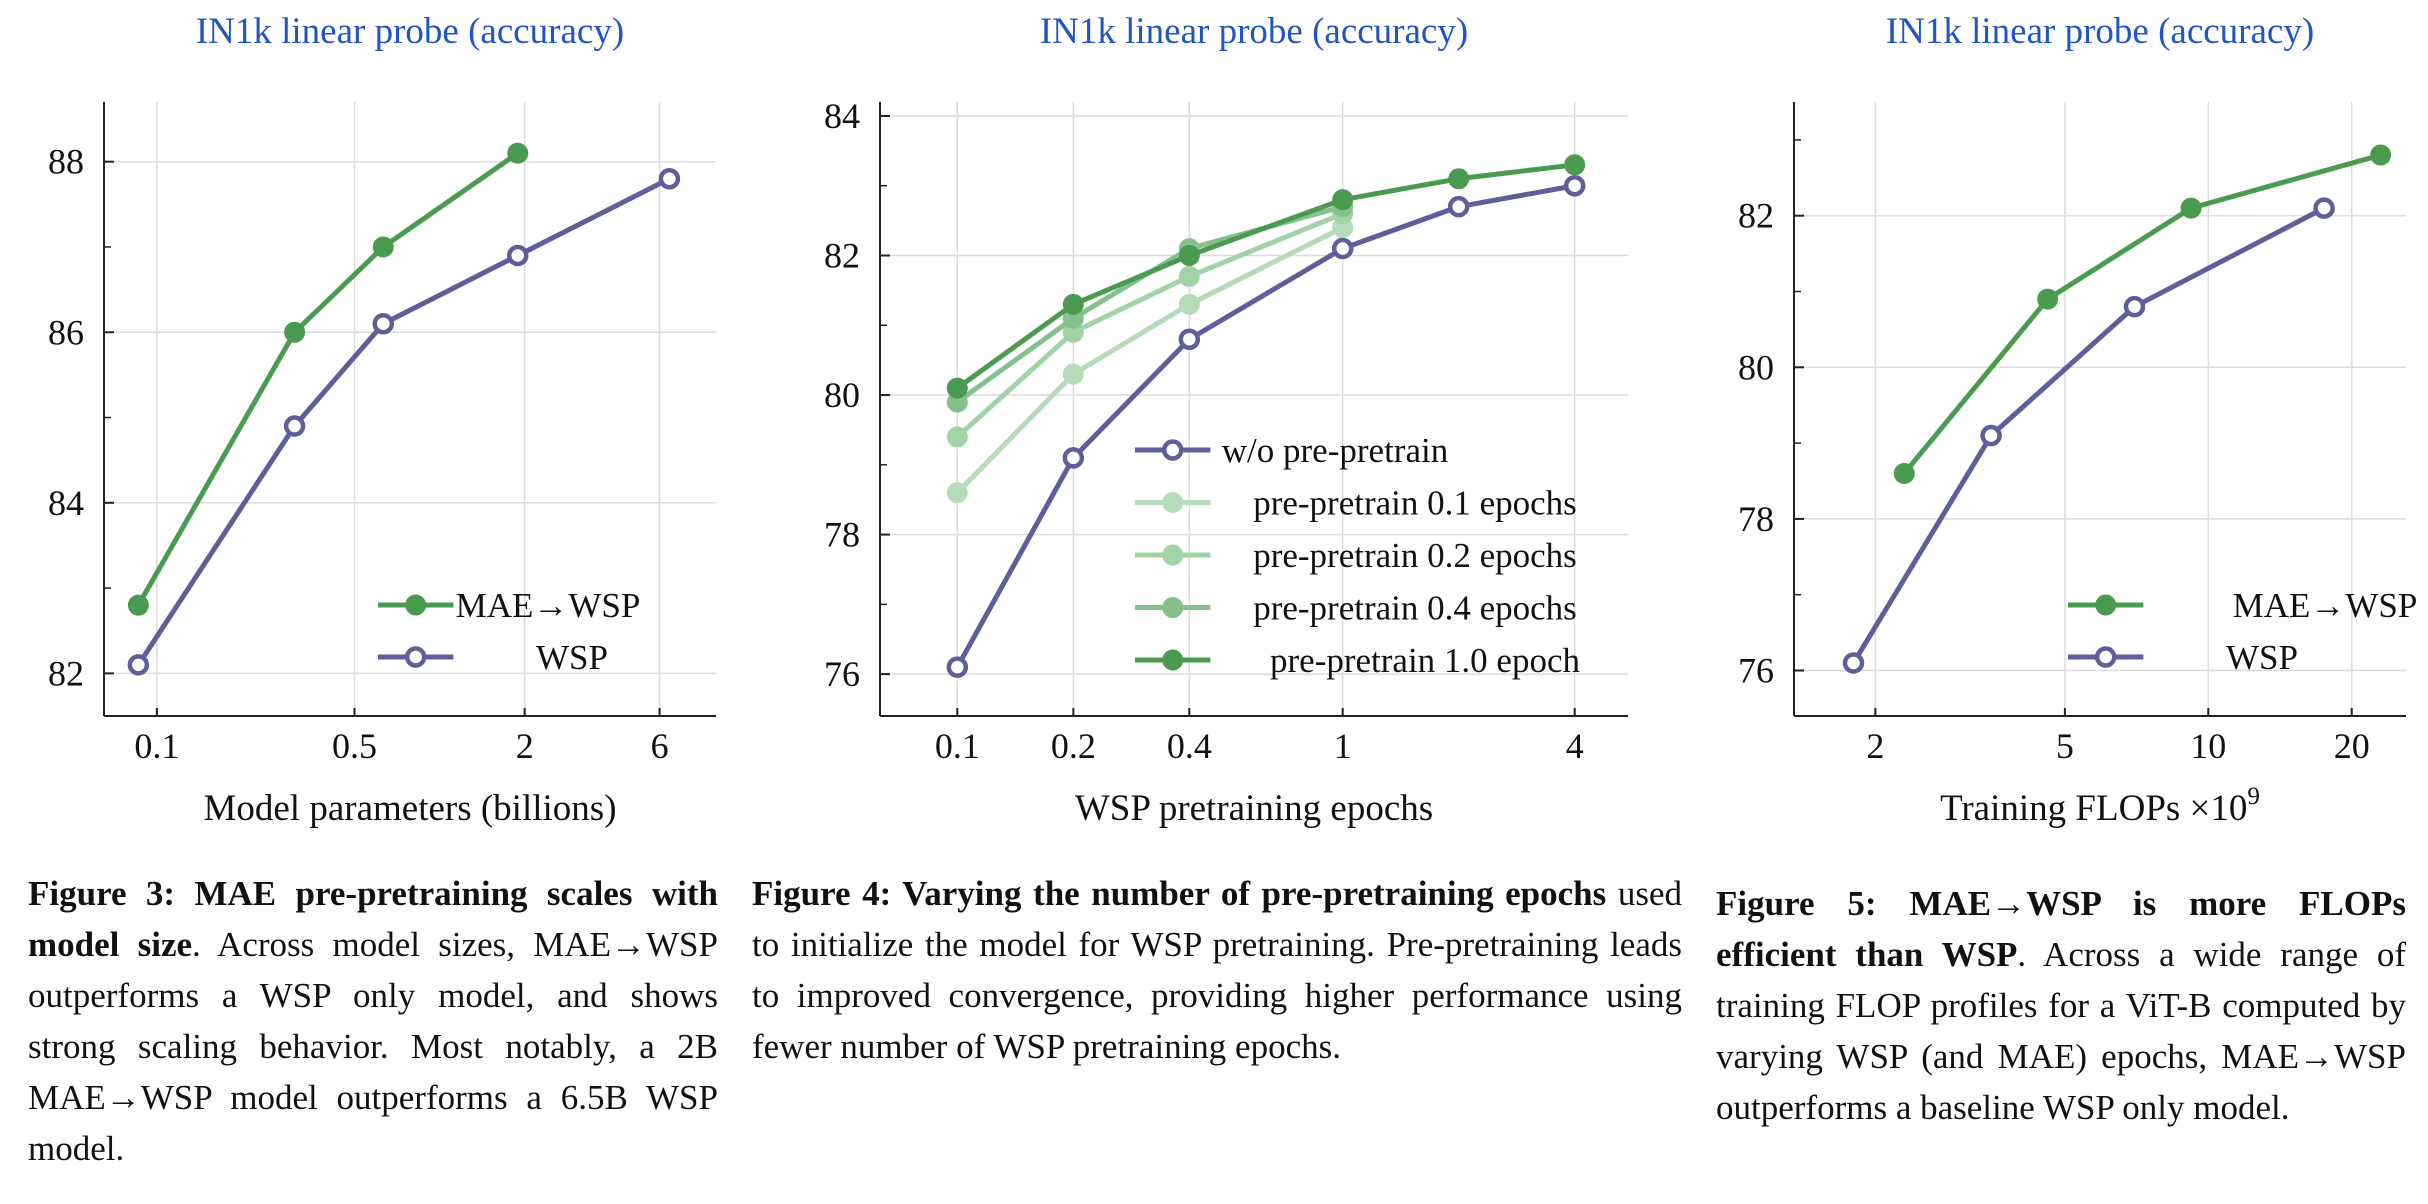 This screenshot has width=2428, height=1204. Describe the element at coordinates (1575, 746) in the screenshot. I see `x-tick-label: 4` at that location.